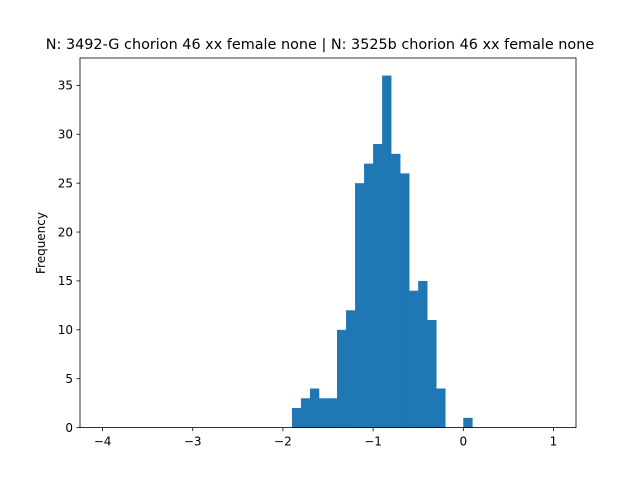 The height and width of the screenshot is (480, 640). I want to click on x-tick-label: −4, so click(103, 442).